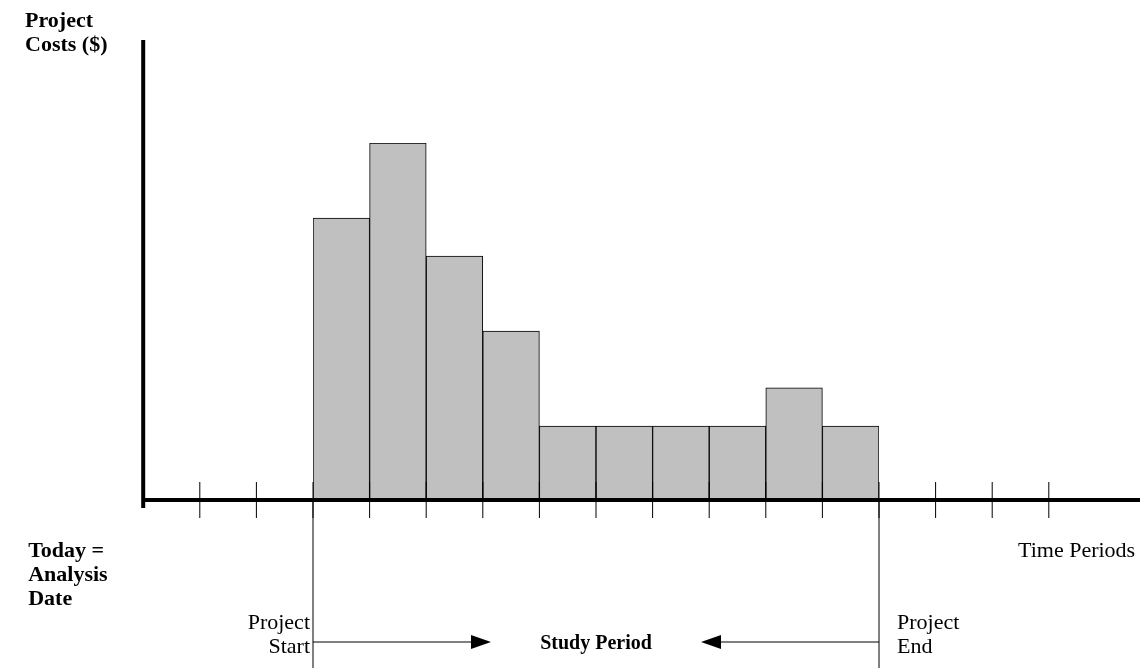 The height and width of the screenshot is (668, 1146). Describe the element at coordinates (278, 633) in the screenshot. I see `text: Project Start` at that location.